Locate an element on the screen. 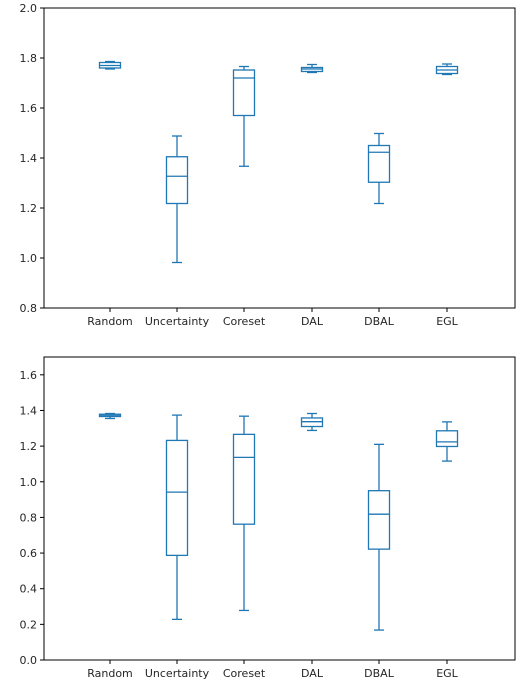  y-tick-label: 0.2 is located at coordinates (29, 624).